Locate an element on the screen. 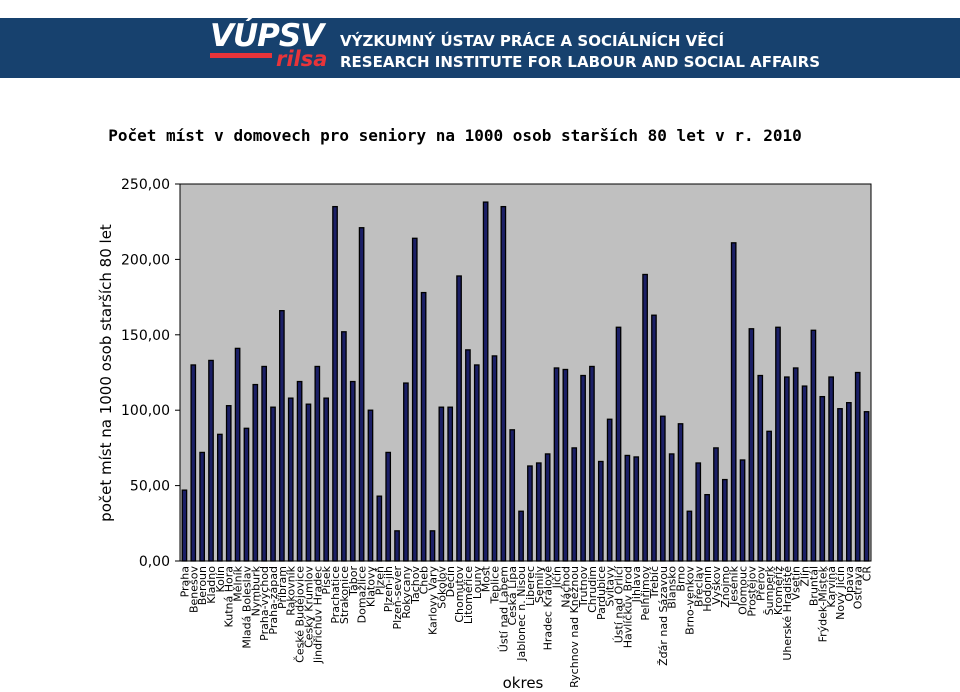 Image resolution: width=960 pixels, height=692 pixels. y-tick-label: 150,00 is located at coordinates (145, 336).